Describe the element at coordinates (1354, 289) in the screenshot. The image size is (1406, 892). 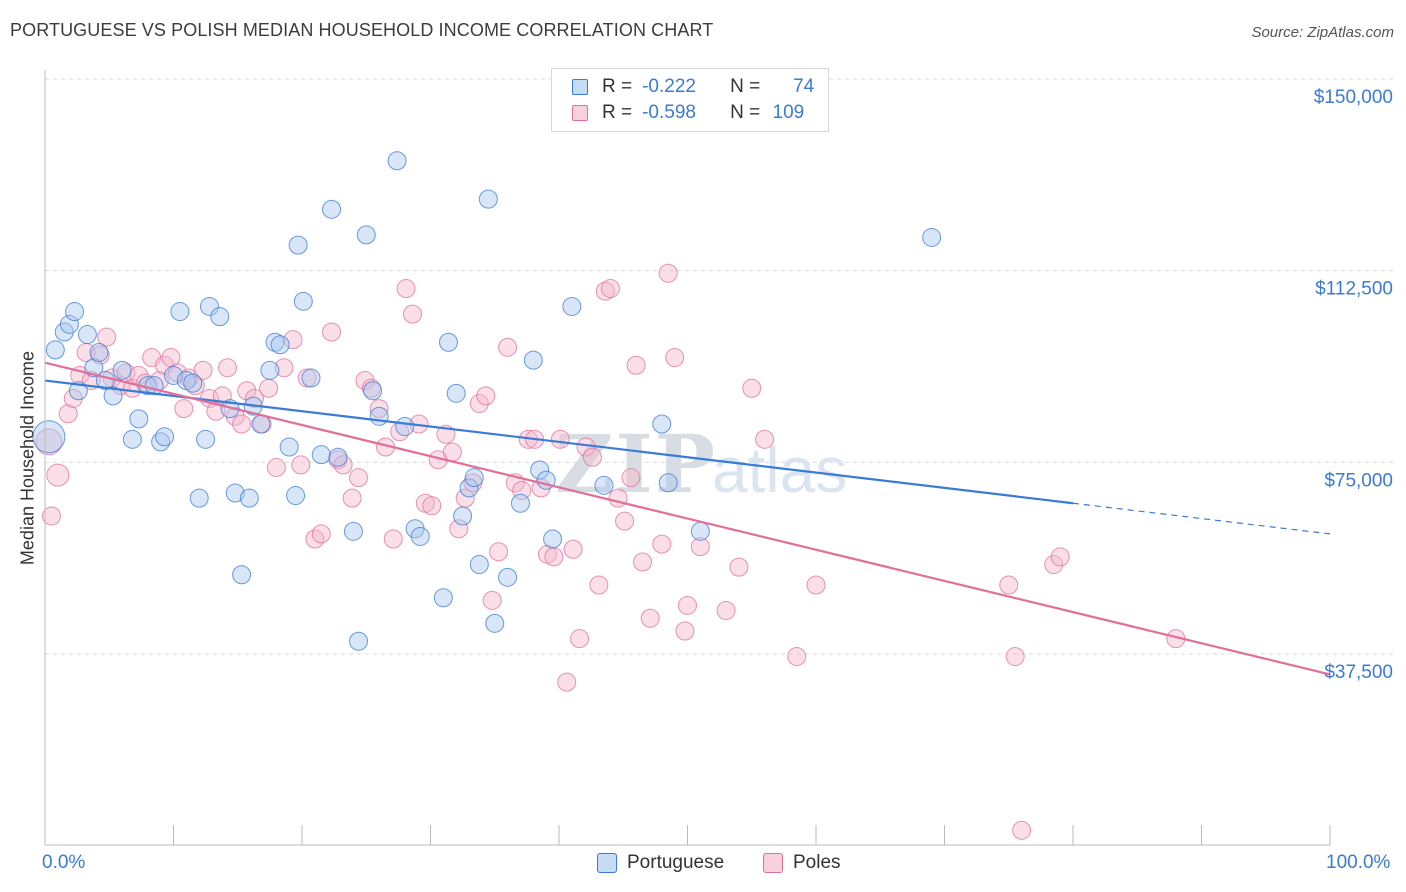
I see `y-tick-label: $112,500` at that location.